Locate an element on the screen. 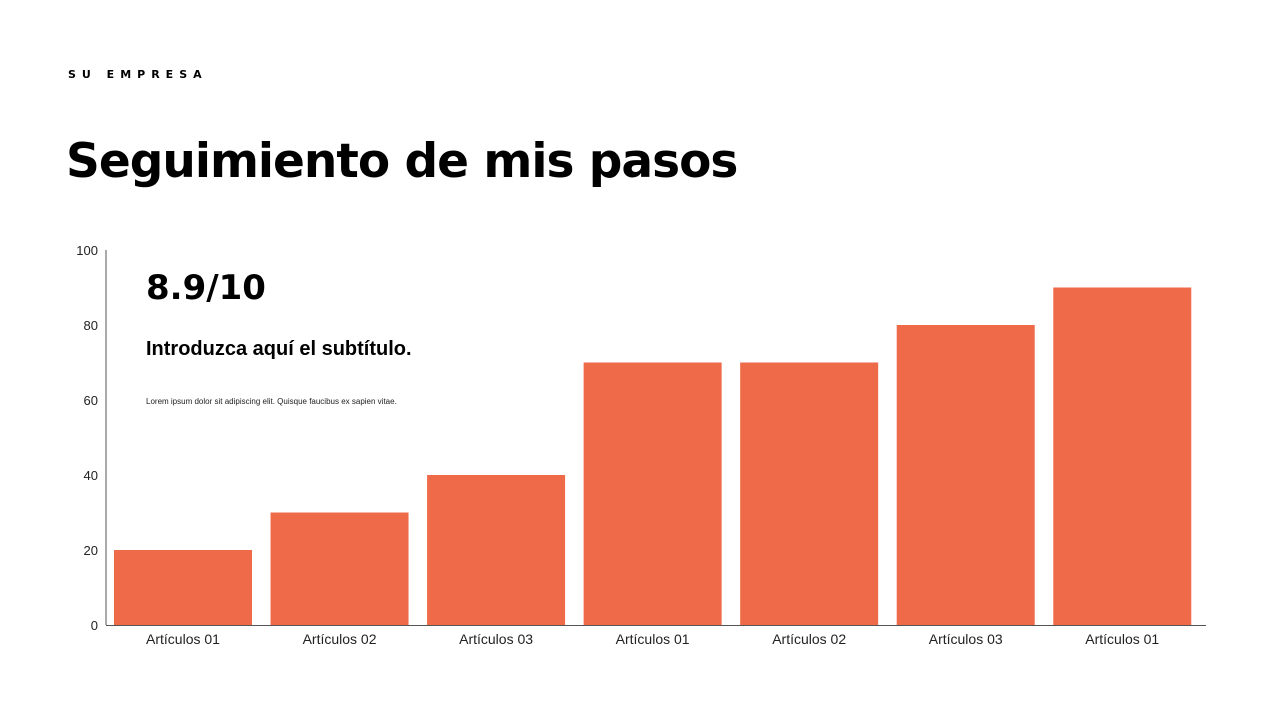 The image size is (1280, 720). y-tick-label: 0 is located at coordinates (94, 625).